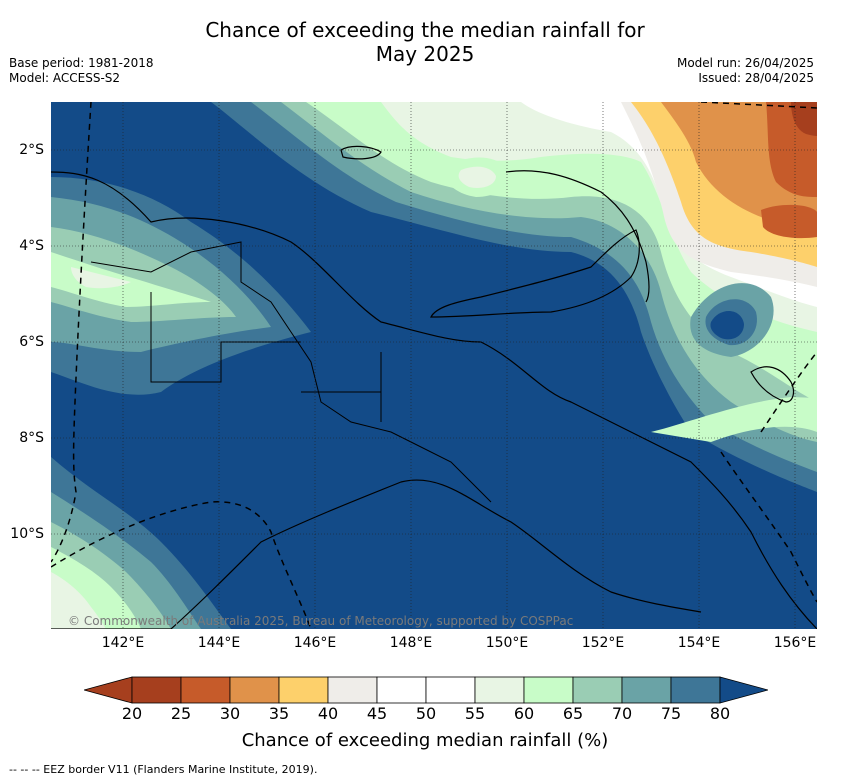 The image size is (850, 781). Describe the element at coordinates (475, 713) in the screenshot. I see `cb-tick-55: 55` at that location.